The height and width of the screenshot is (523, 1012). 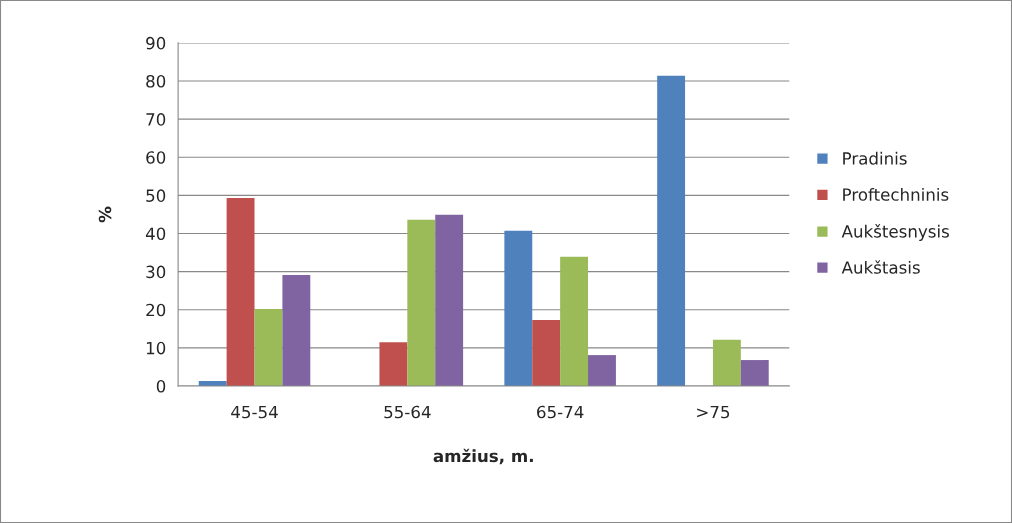 What do you see at coordinates (156, 81) in the screenshot?
I see `y-tick-label: 80` at bounding box center [156, 81].